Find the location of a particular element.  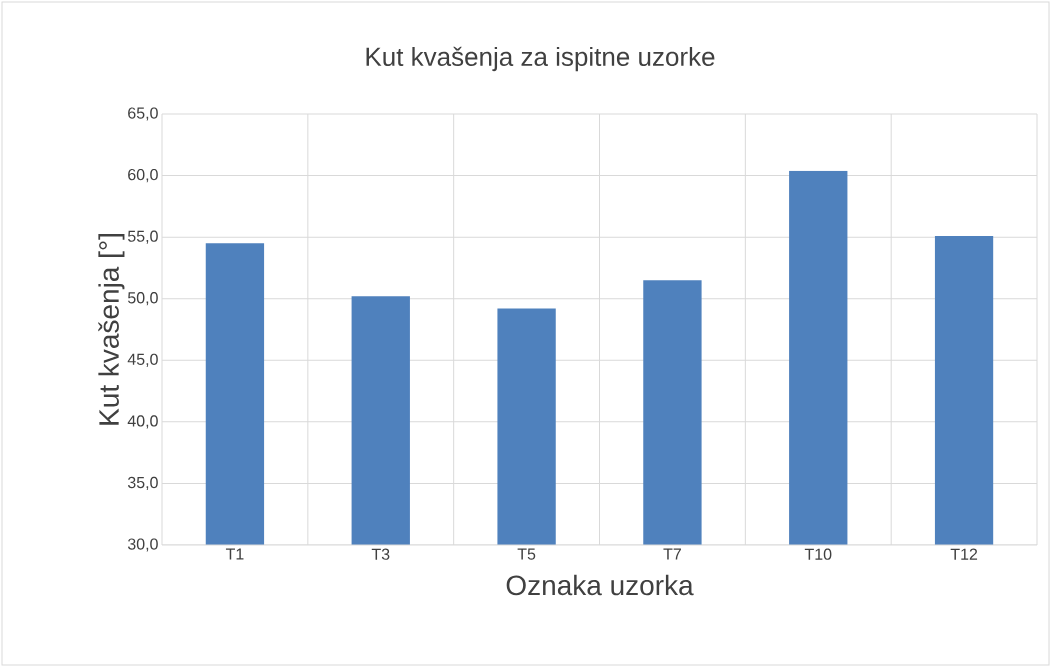

x-tick-label: T12 is located at coordinates (964, 554).